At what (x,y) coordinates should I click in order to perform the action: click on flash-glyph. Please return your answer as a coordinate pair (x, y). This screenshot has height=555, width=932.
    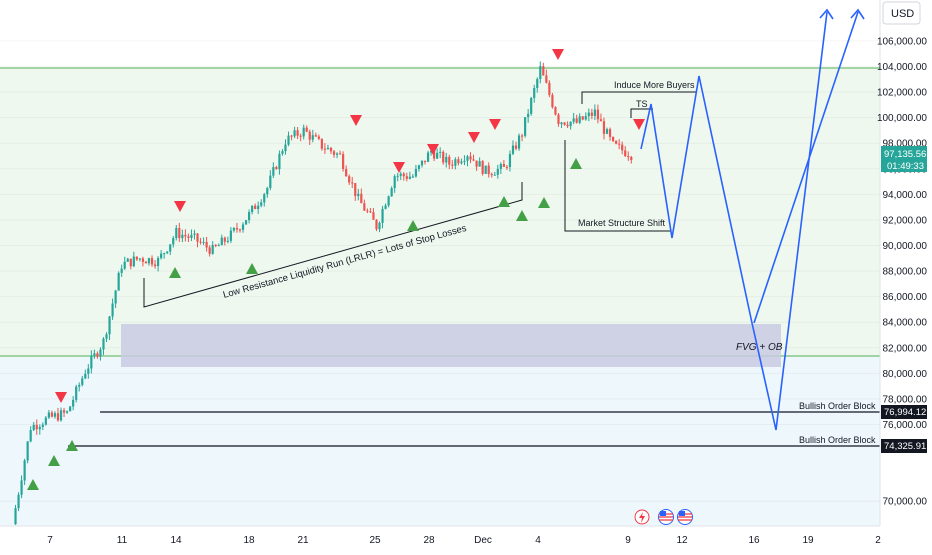
    Looking at the image, I should click on (642, 517).